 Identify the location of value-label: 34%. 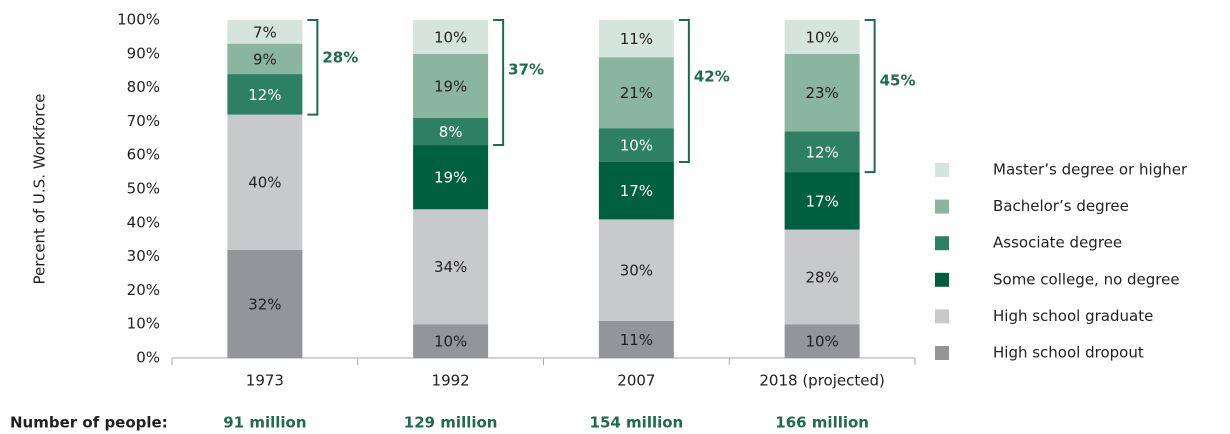
(450, 267).